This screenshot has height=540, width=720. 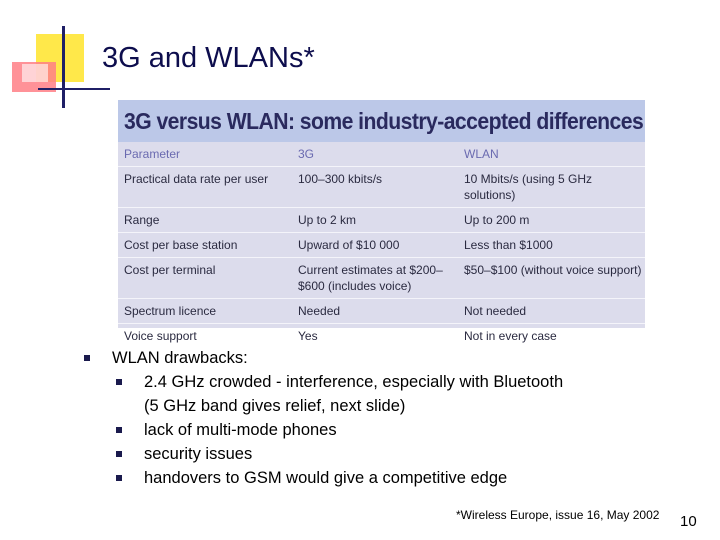 I want to click on sub-bullet-text: (5 GHz band gives relief, next slide), so click(x=275, y=406).